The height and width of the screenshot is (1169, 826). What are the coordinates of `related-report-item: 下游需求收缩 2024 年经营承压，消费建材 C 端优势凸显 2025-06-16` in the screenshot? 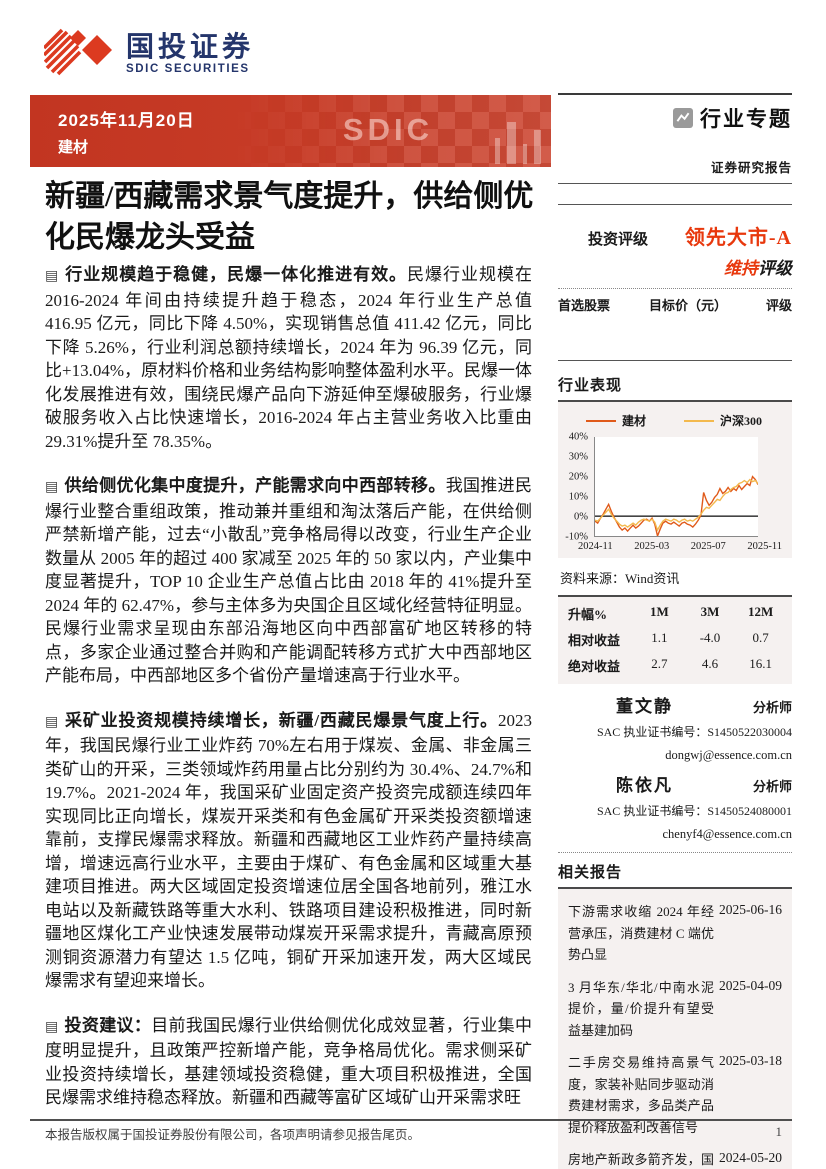 It's located at (675, 933).